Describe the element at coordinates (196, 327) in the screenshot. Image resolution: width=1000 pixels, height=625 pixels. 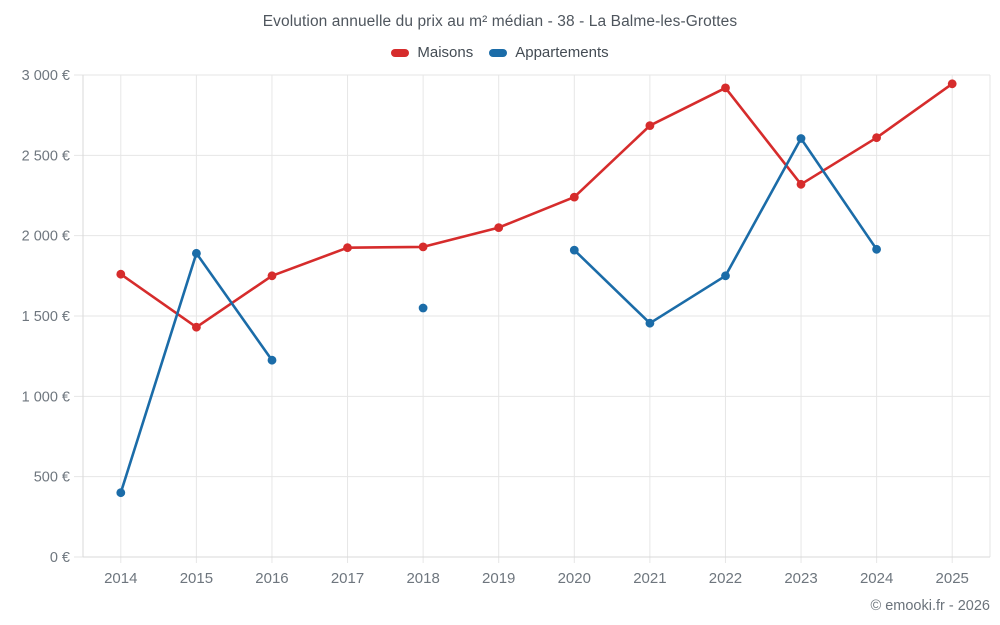
I see `data-point-maisons-2015` at that location.